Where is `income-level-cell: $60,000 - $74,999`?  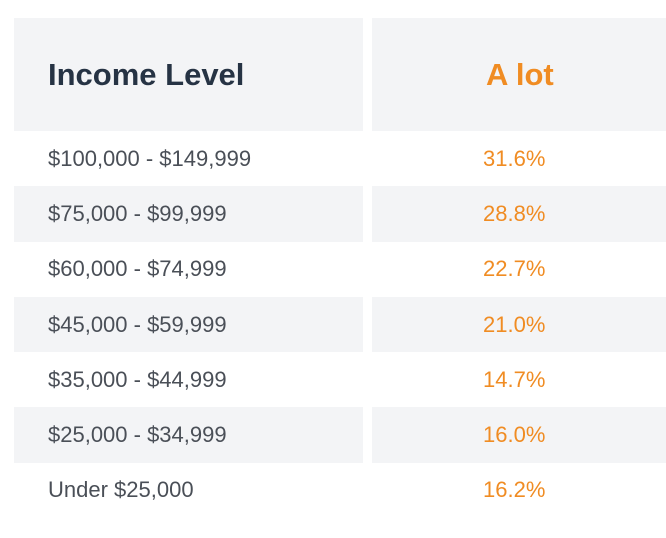
income-level-cell: $60,000 - $74,999 is located at coordinates (137, 269).